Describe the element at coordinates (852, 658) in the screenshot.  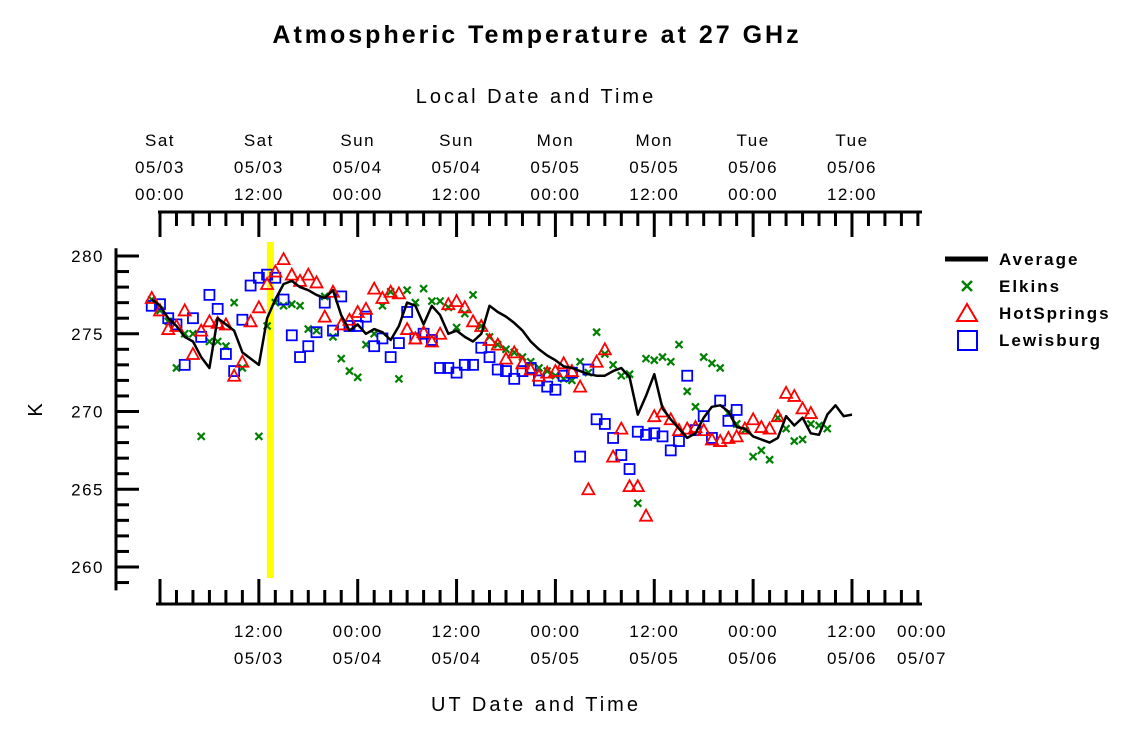
I see `bottom-tick-date: 05/06` at that location.